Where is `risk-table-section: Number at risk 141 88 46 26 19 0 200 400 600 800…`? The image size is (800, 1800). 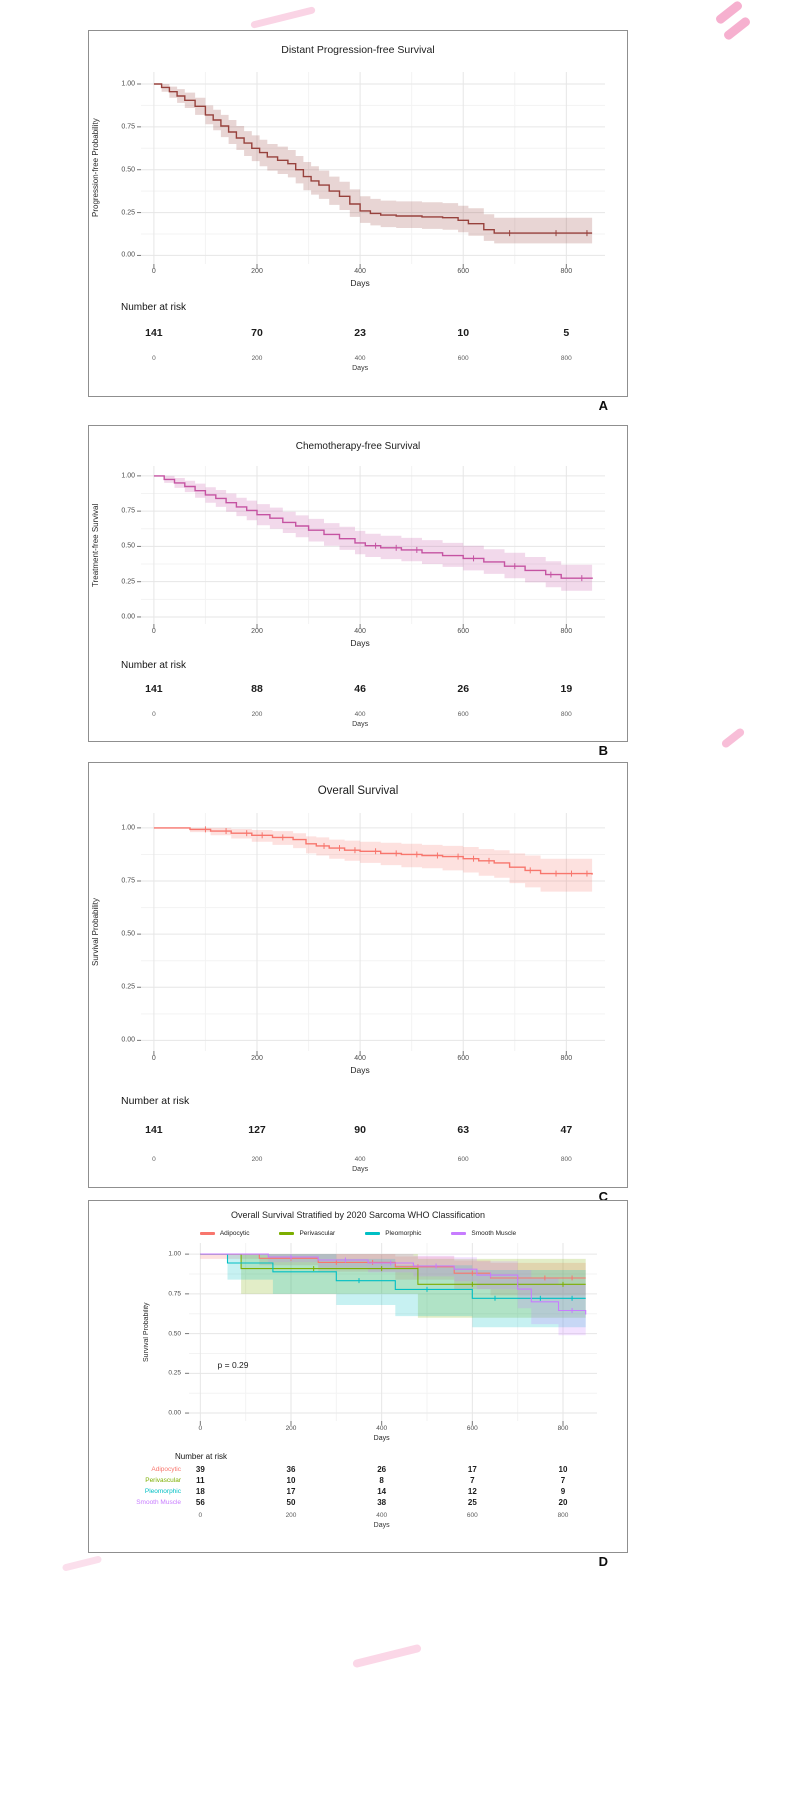
risk-table-section: Number at risk 141 88 46 26 19 0 200 400 600 800… is located at coordinates (358, 696).